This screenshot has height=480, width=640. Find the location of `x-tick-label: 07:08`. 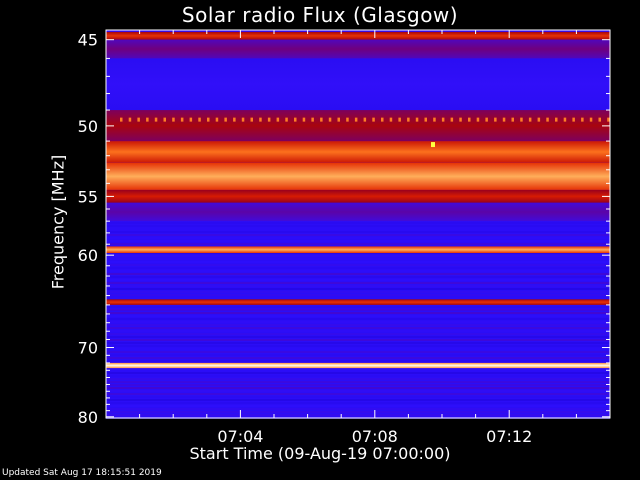

x-tick-label: 07:08 is located at coordinates (375, 436).